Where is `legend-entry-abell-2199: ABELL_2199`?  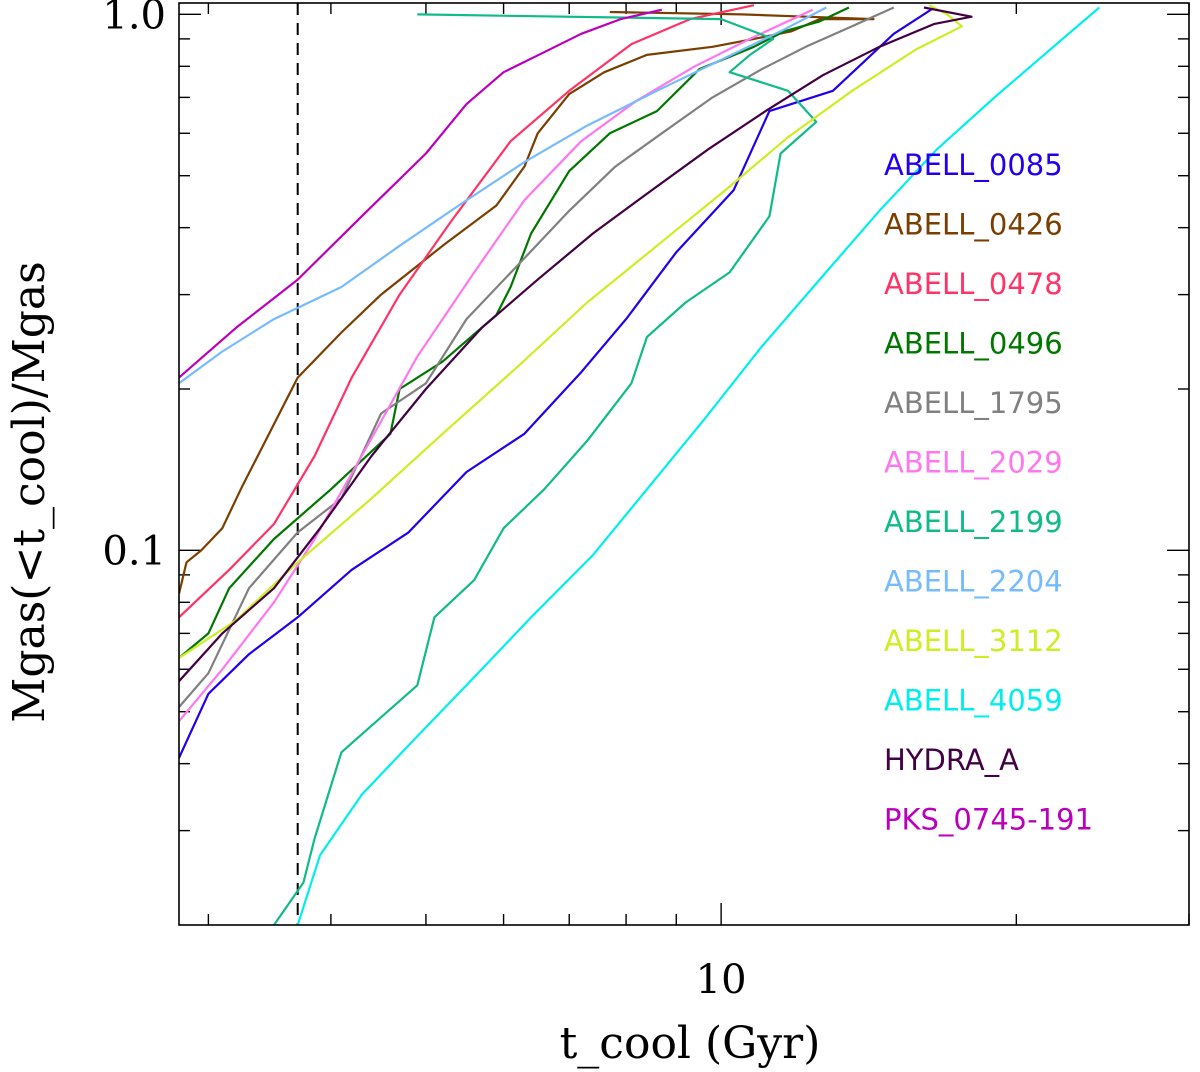 legend-entry-abell-2199: ABELL_2199 is located at coordinates (973, 522).